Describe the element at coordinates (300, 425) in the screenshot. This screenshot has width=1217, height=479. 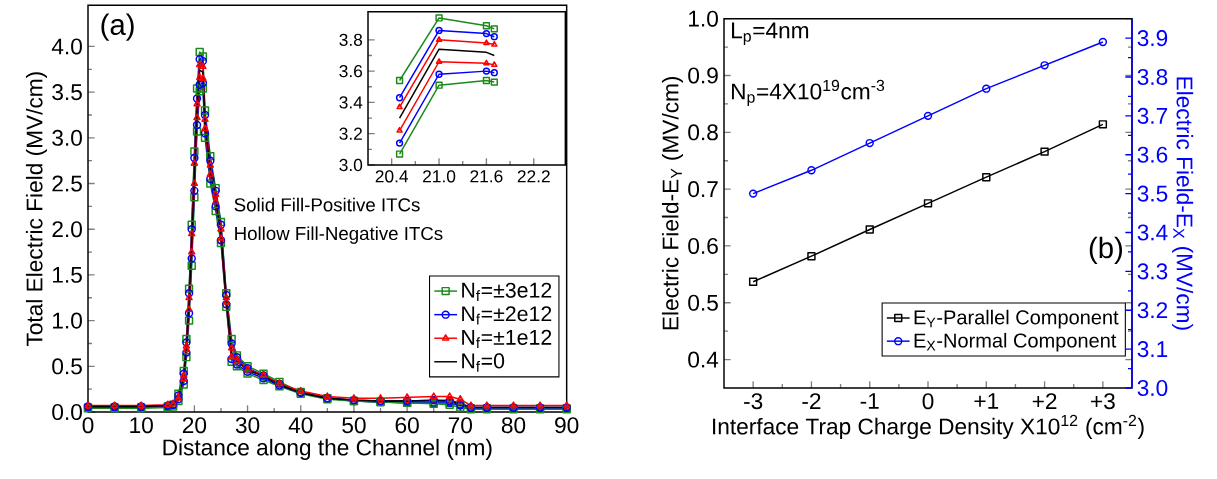
I see `x-tick-label: 40` at that location.